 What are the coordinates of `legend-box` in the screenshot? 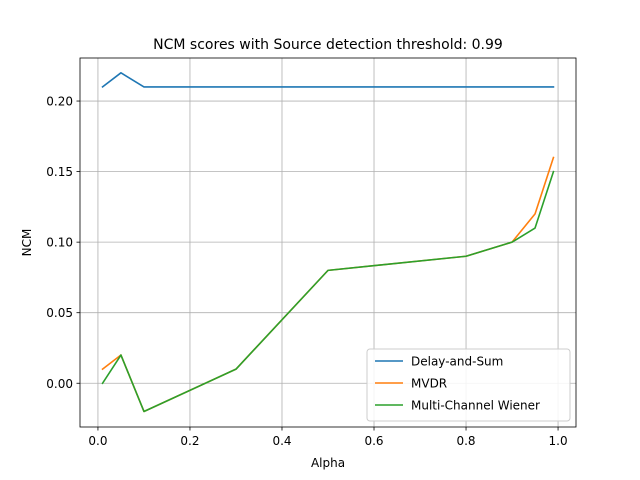 It's located at (468, 385).